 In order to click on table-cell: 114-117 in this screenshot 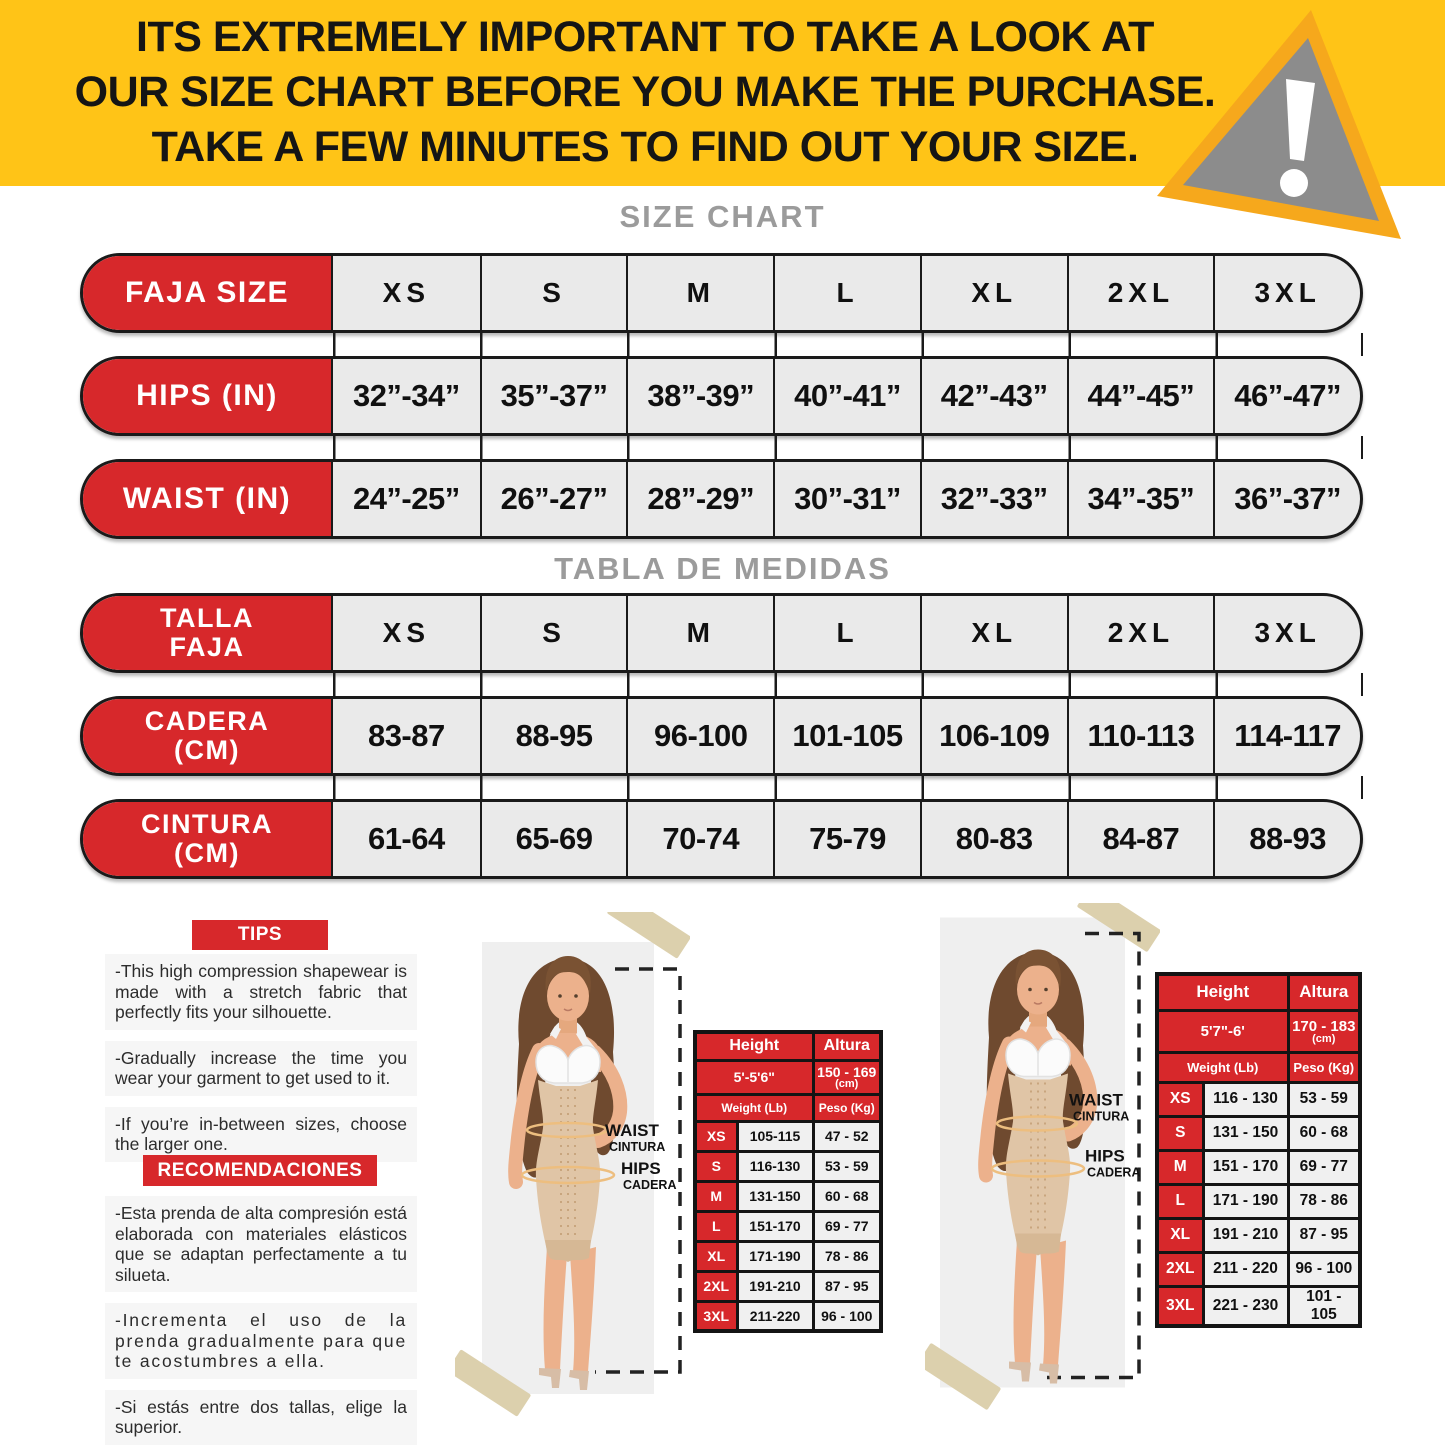, I will do `click(1286, 736)`.